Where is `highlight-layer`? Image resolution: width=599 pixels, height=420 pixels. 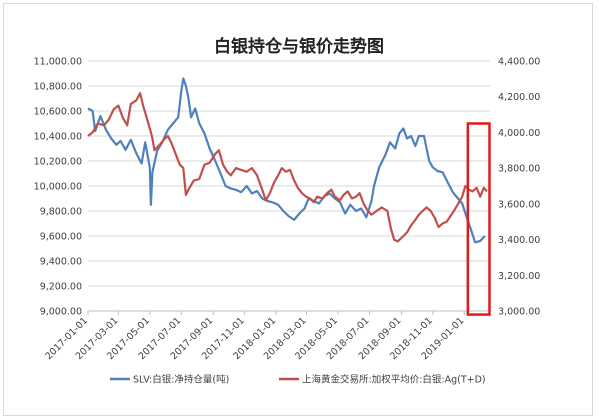
highlight-layer is located at coordinates (478, 219).